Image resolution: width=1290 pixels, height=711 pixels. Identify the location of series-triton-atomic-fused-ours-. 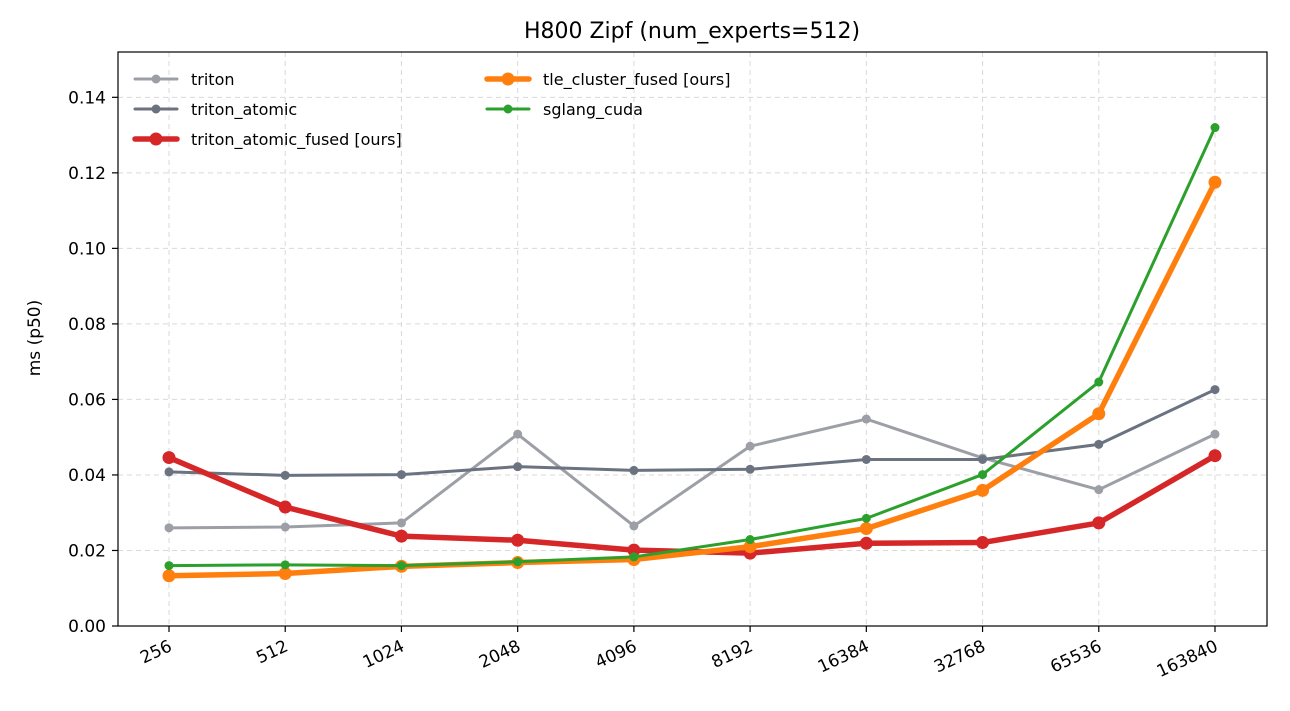
(692, 504).